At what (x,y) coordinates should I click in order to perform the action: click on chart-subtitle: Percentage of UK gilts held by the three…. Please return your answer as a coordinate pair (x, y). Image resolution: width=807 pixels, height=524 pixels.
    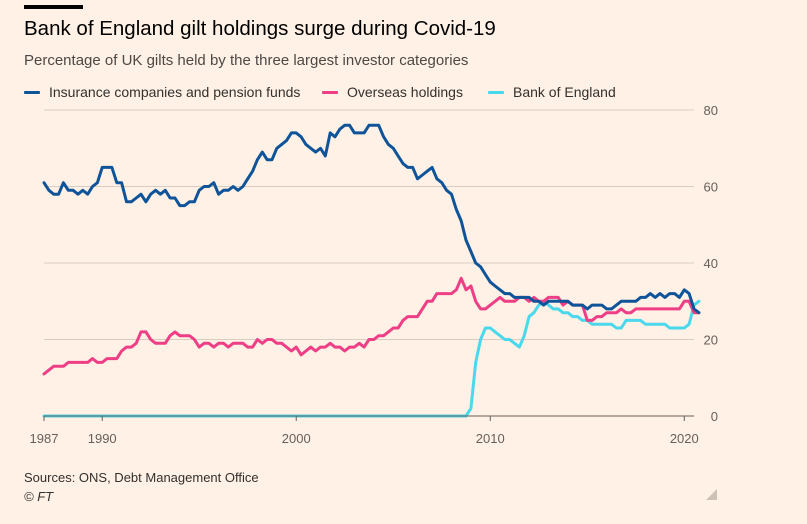
    Looking at the image, I should click on (246, 60).